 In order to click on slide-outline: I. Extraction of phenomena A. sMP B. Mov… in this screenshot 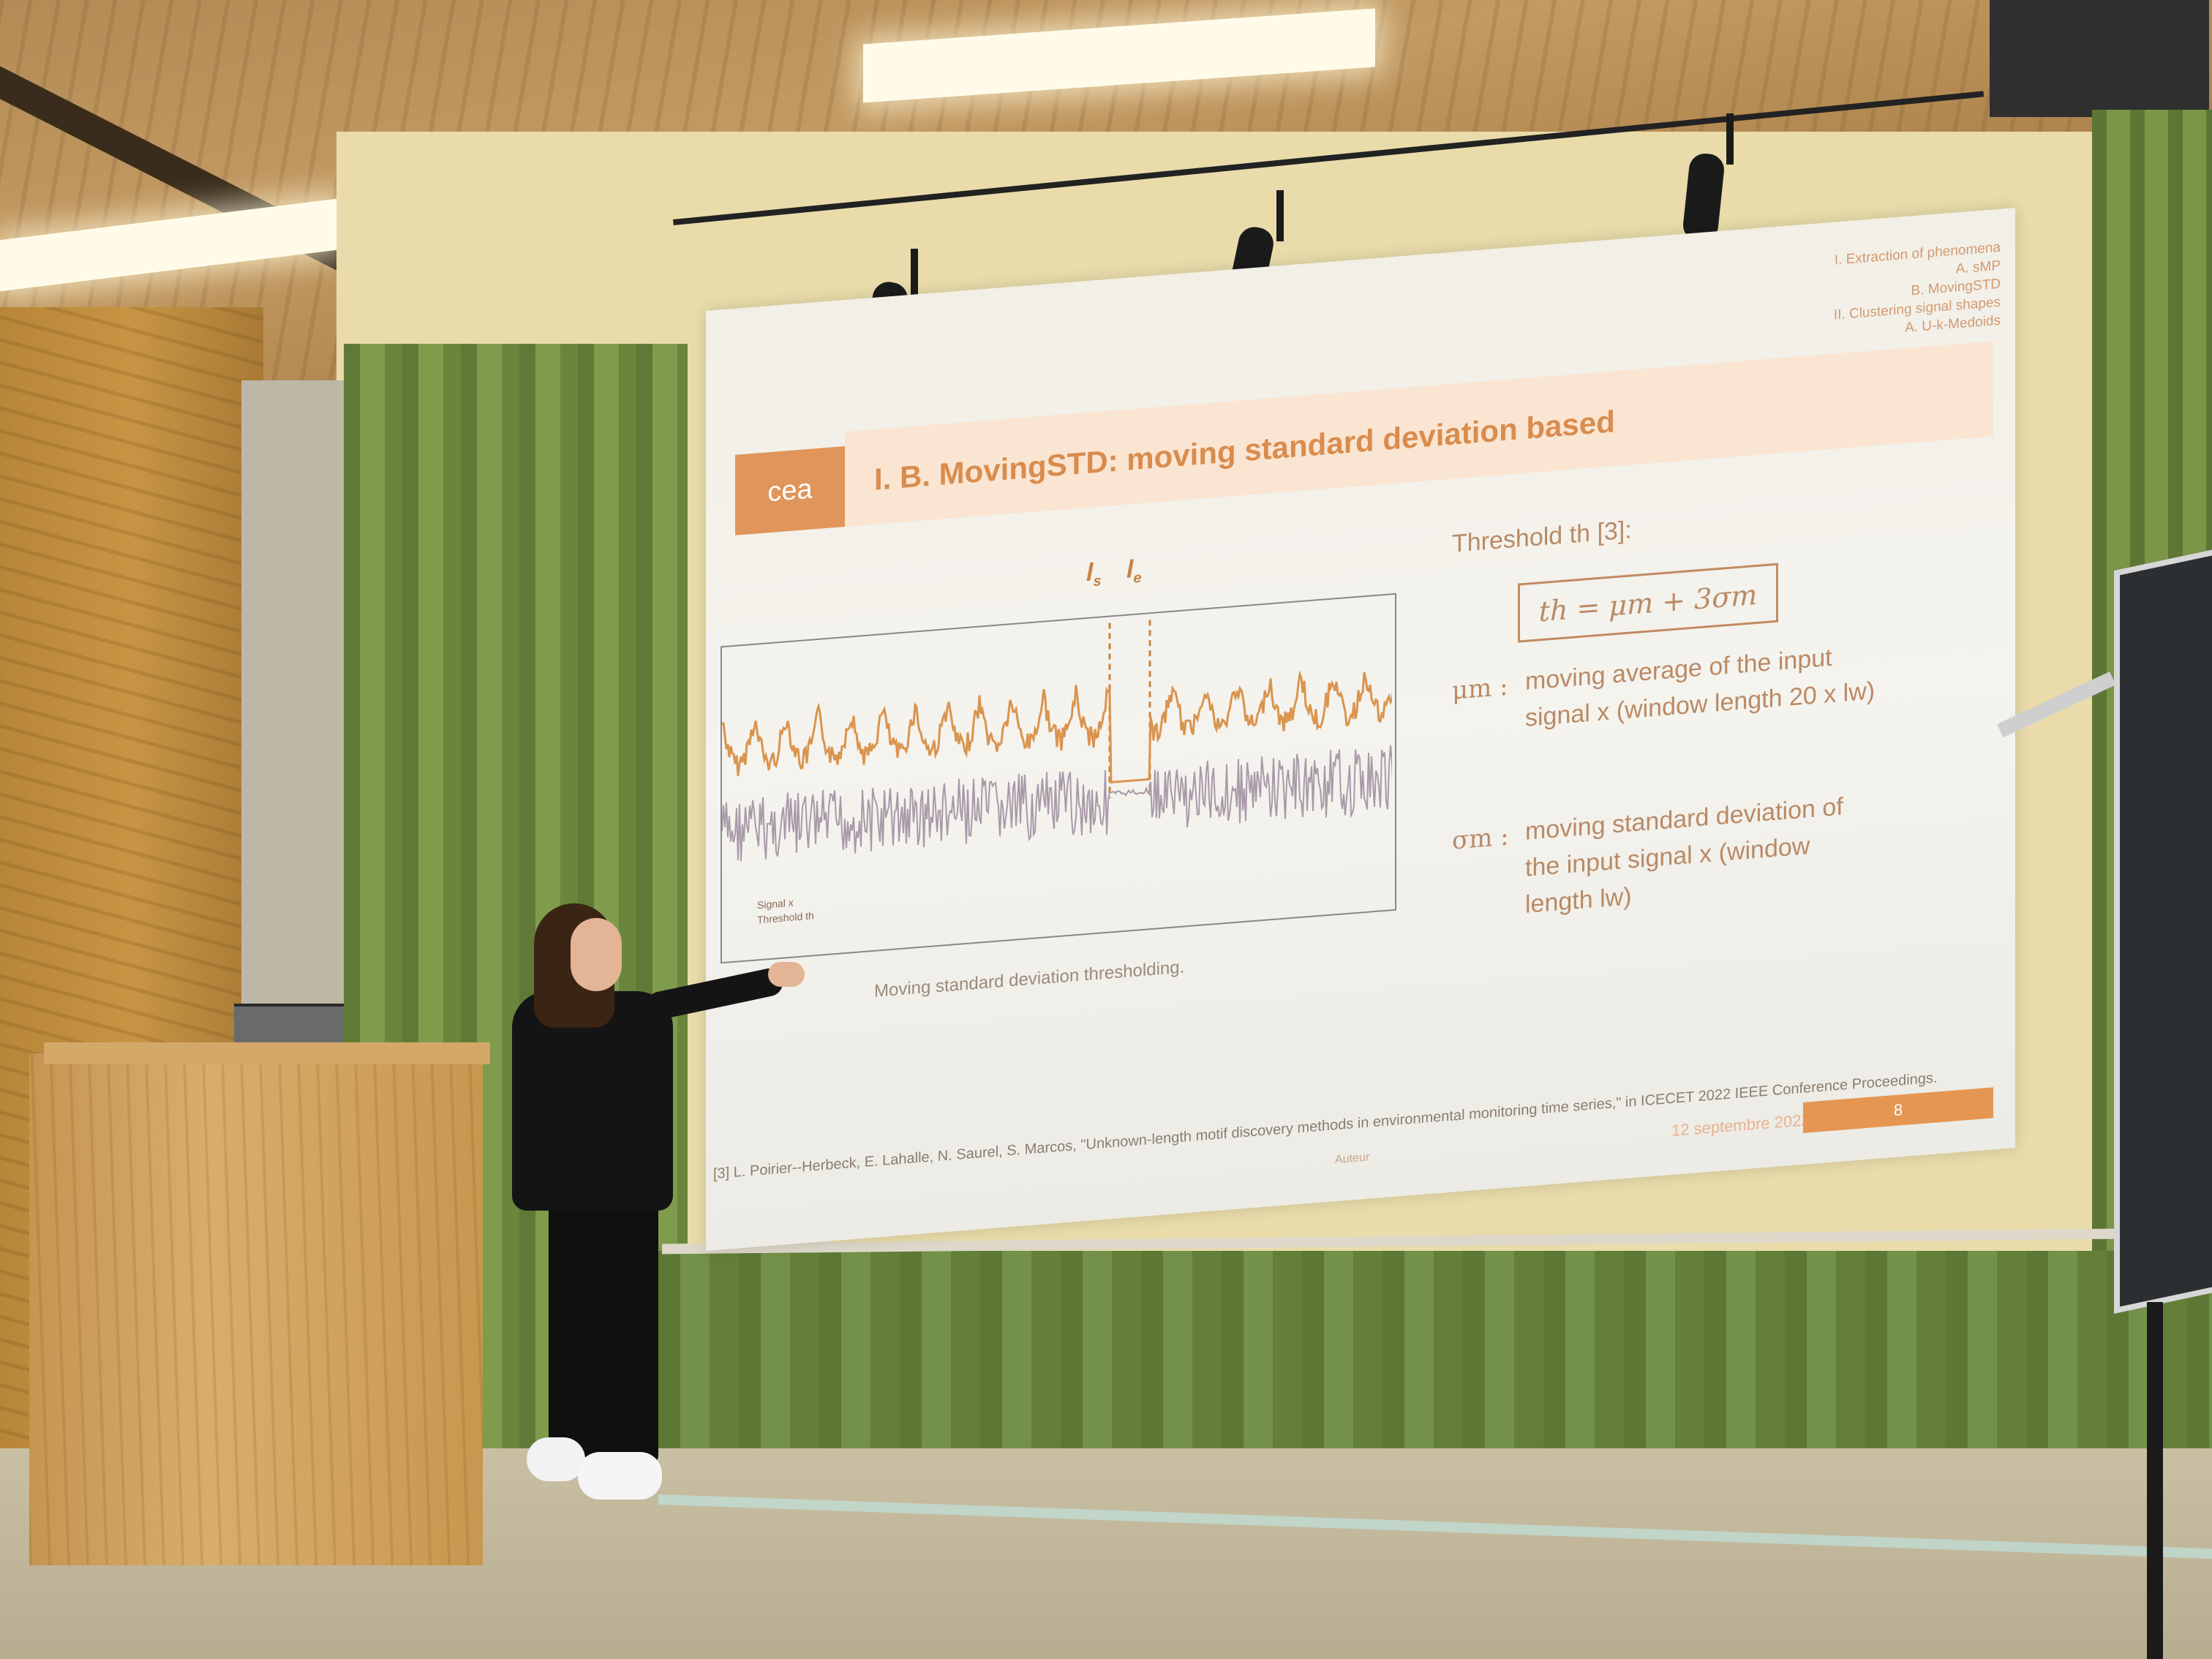, I will do `click(1880, 293)`.